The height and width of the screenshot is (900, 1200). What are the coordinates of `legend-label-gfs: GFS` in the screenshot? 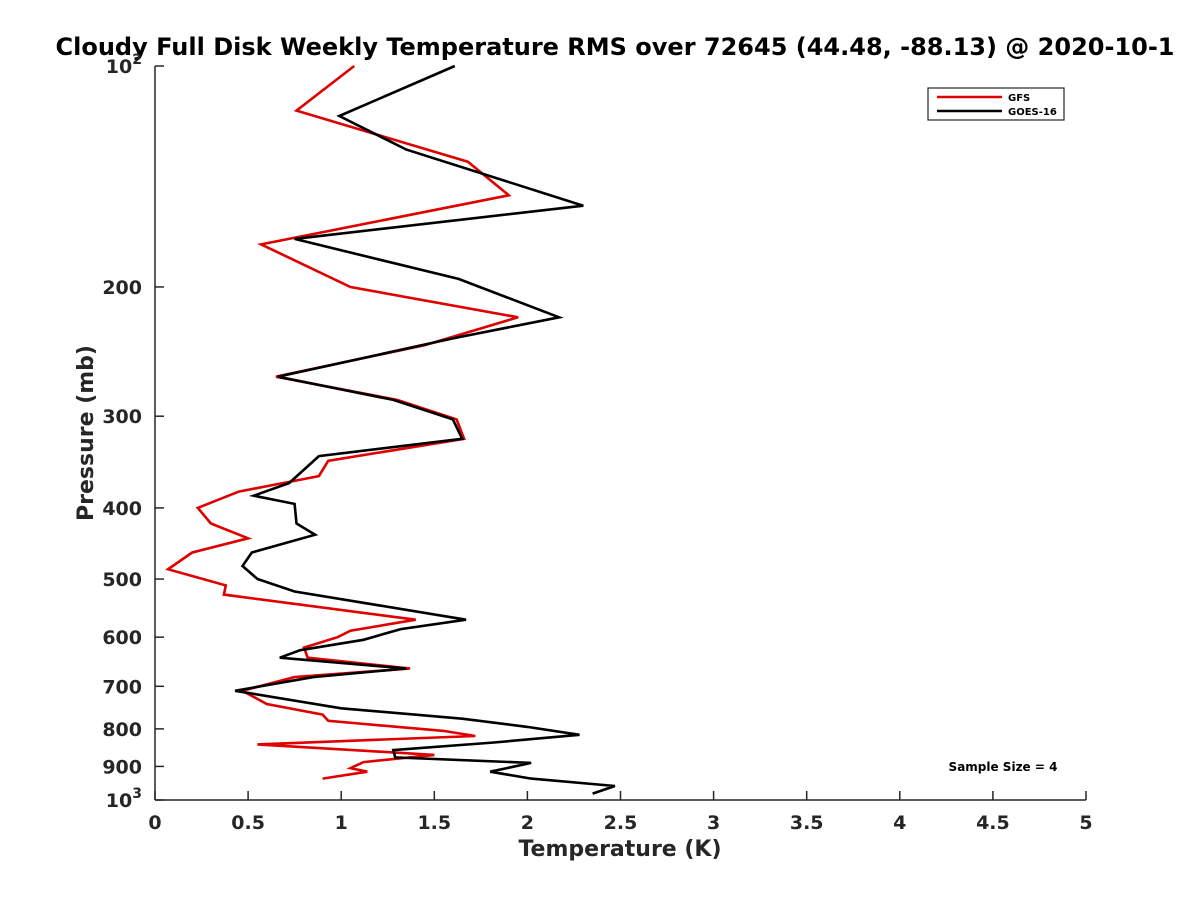 It's located at (1019, 98).